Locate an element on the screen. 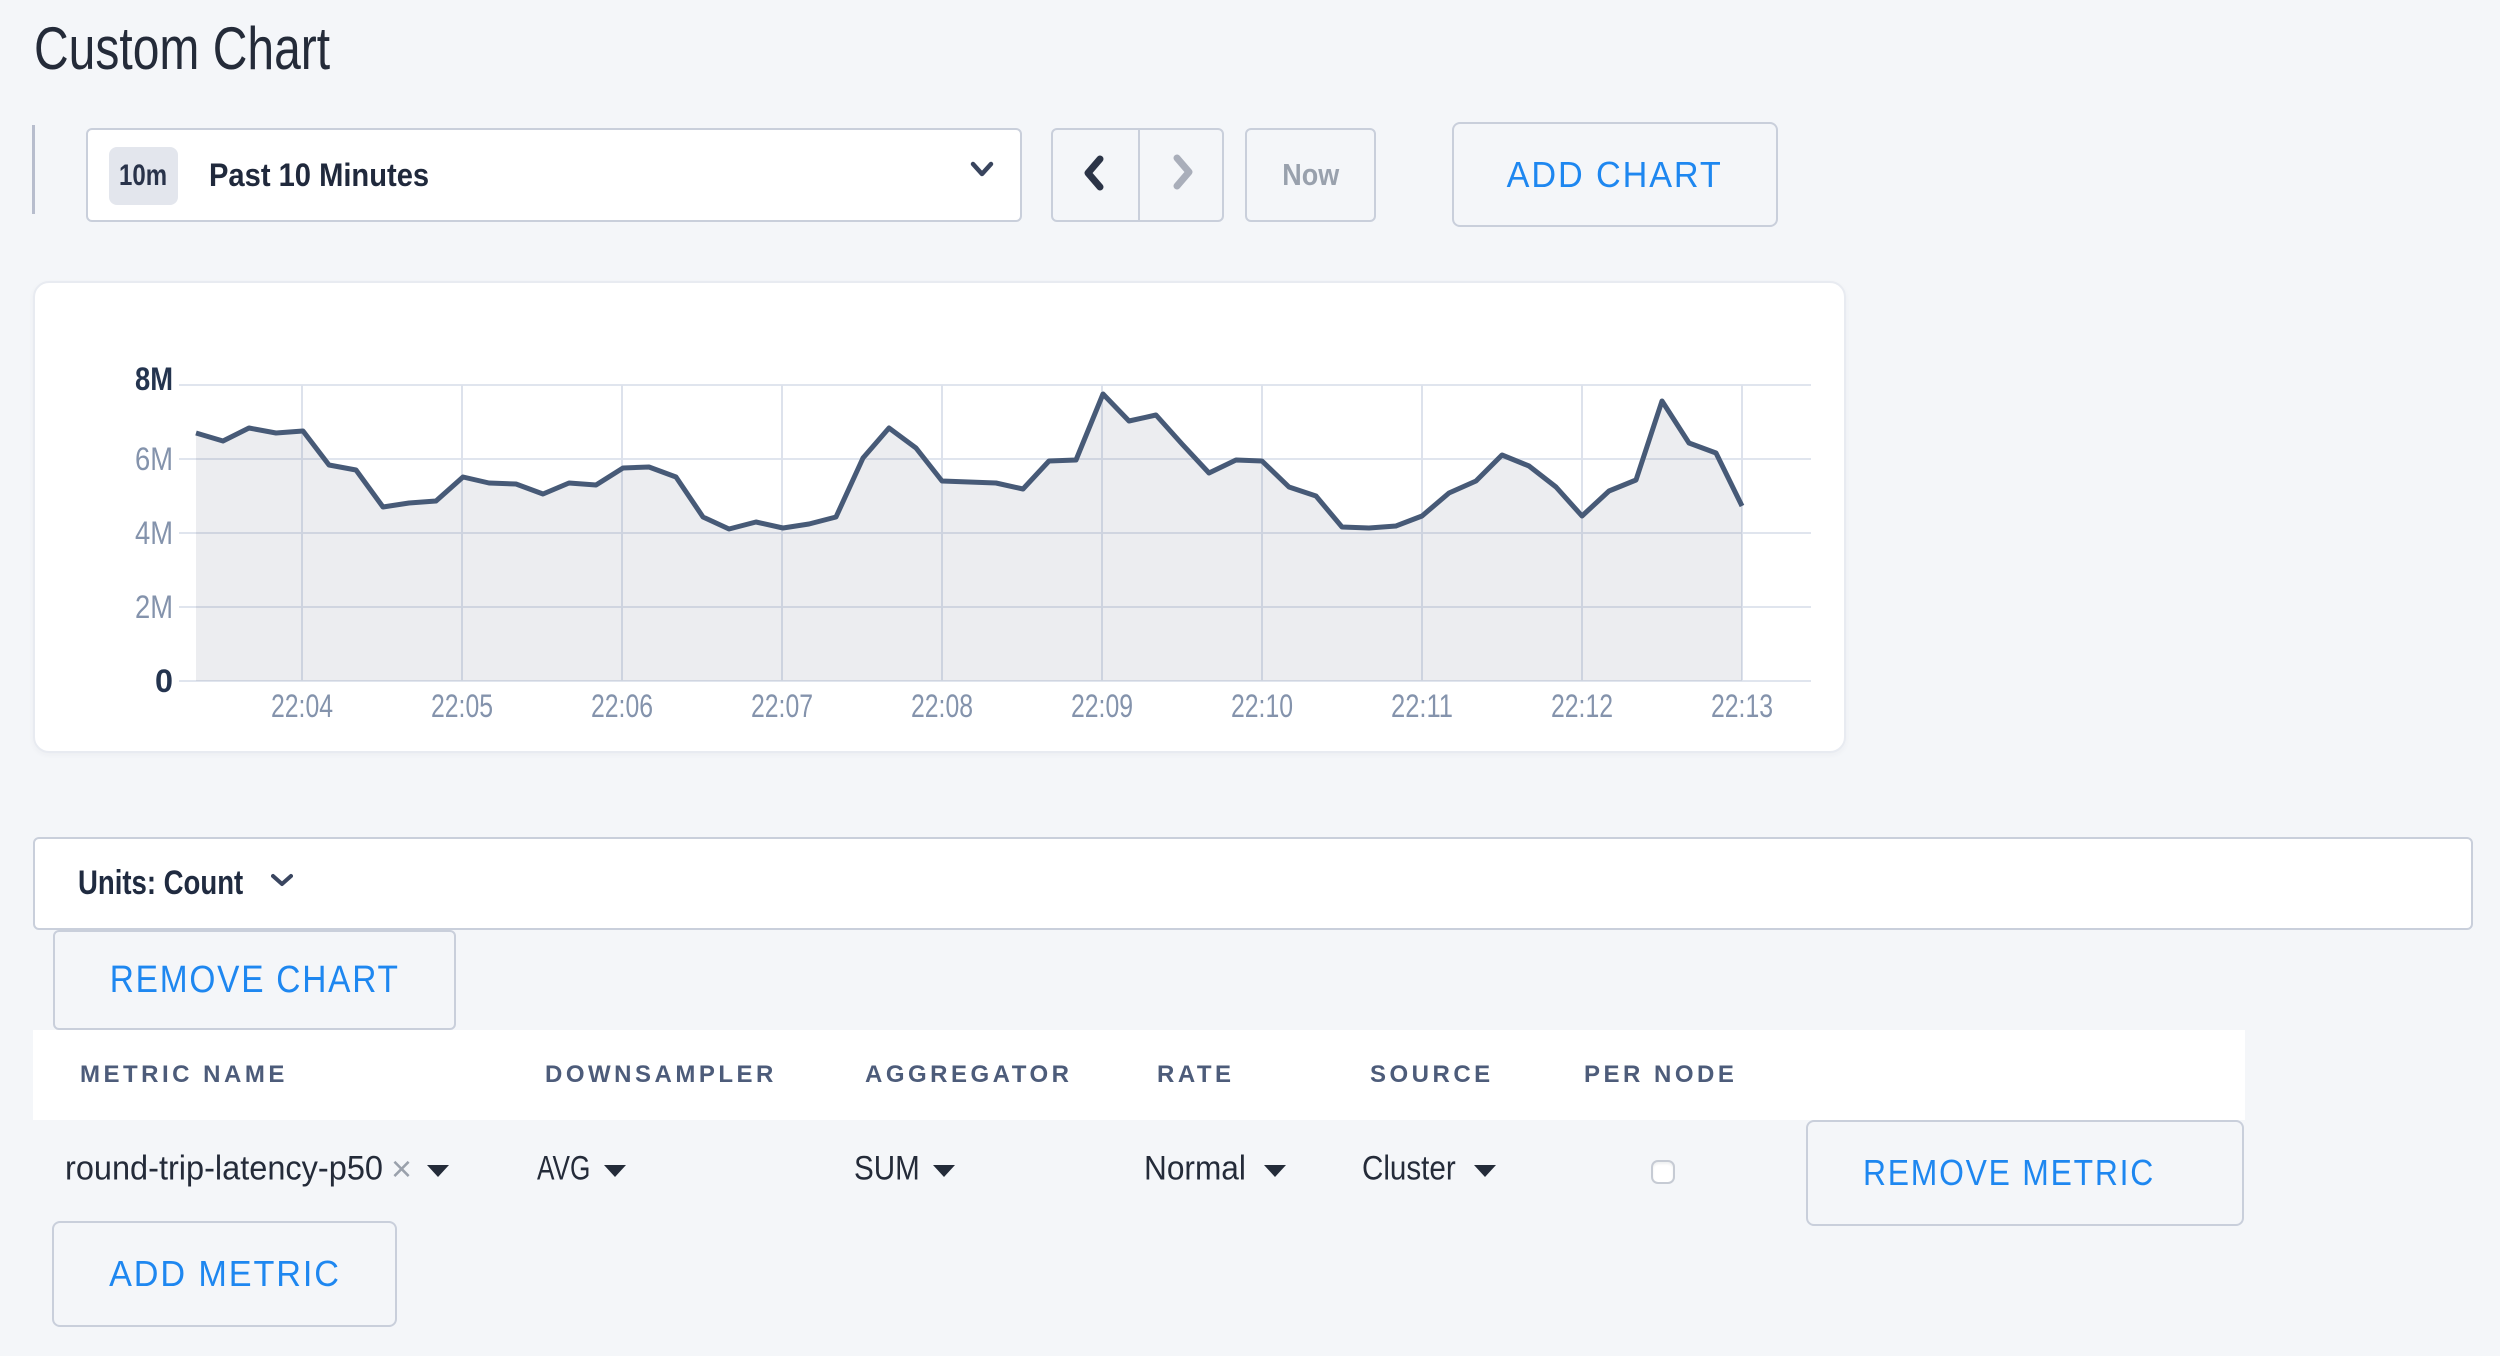  svg-text: 22:12 is located at coordinates (1582, 706).